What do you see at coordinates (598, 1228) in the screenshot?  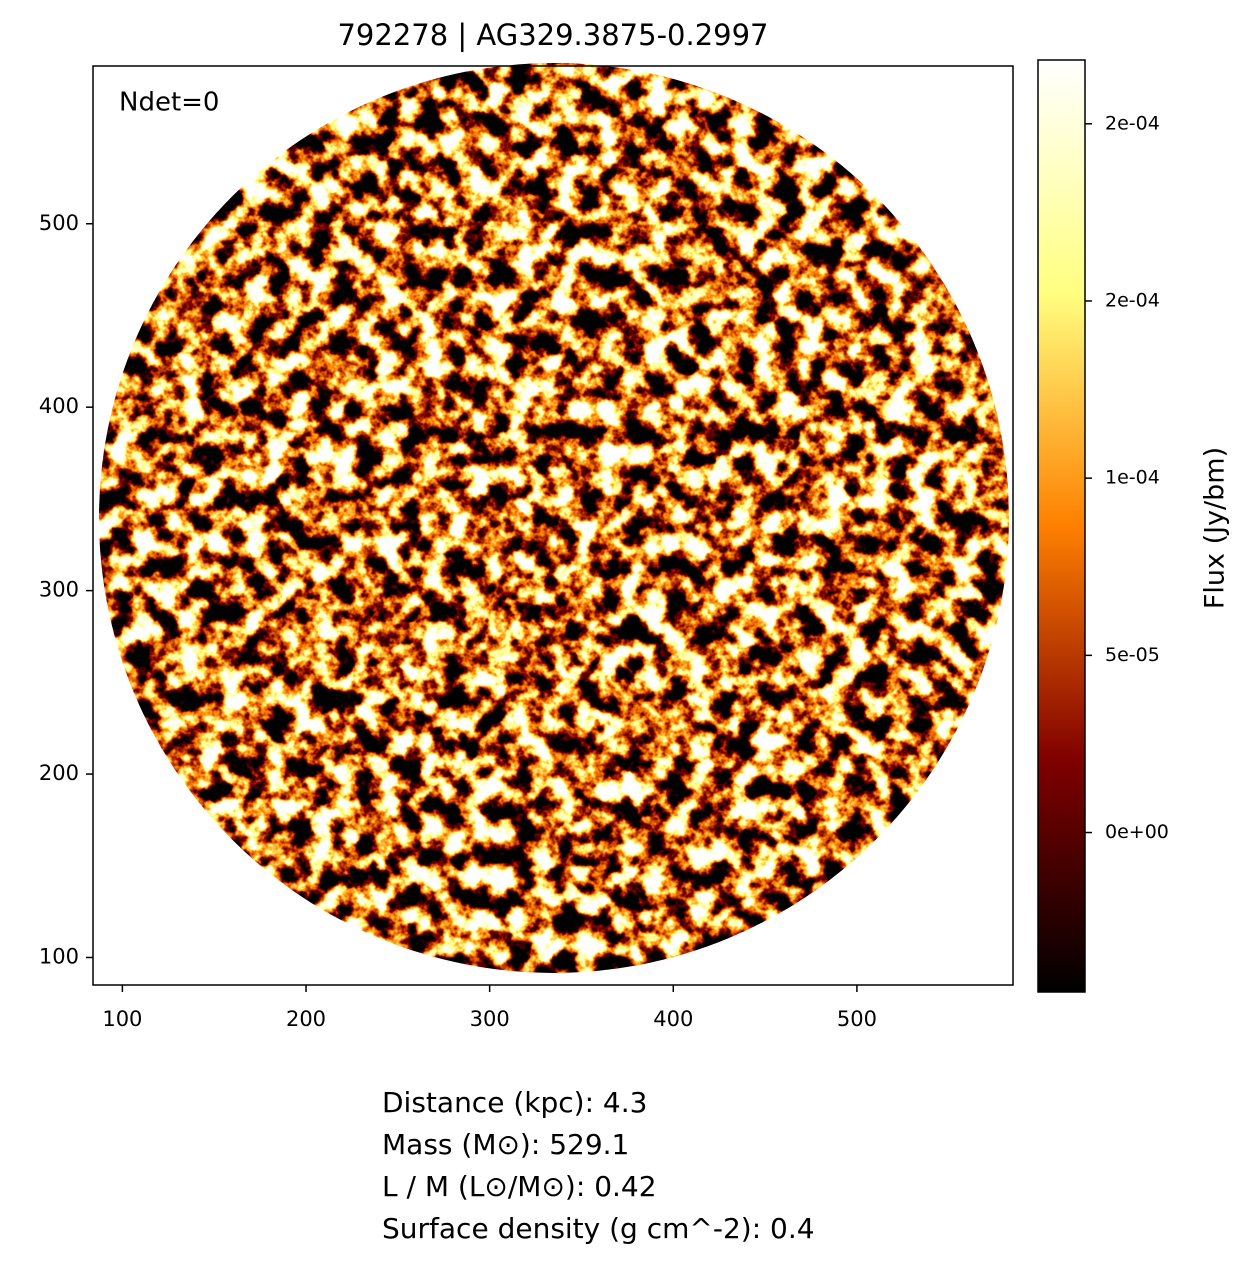 I see `info-line: Surface density (g cm^-2): 0.4` at bounding box center [598, 1228].